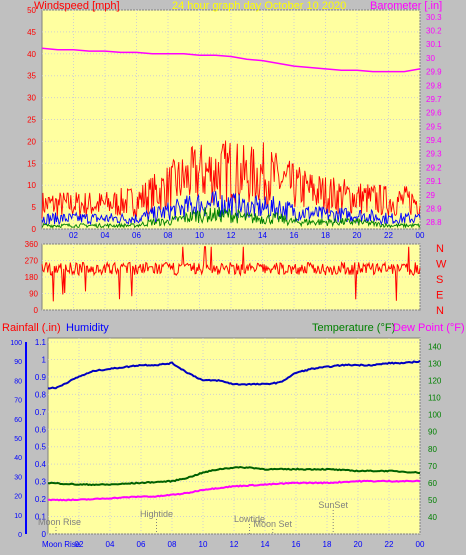  What do you see at coordinates (18, 497) in the screenshot?
I see `humidity-tick-label: 20` at bounding box center [18, 497].